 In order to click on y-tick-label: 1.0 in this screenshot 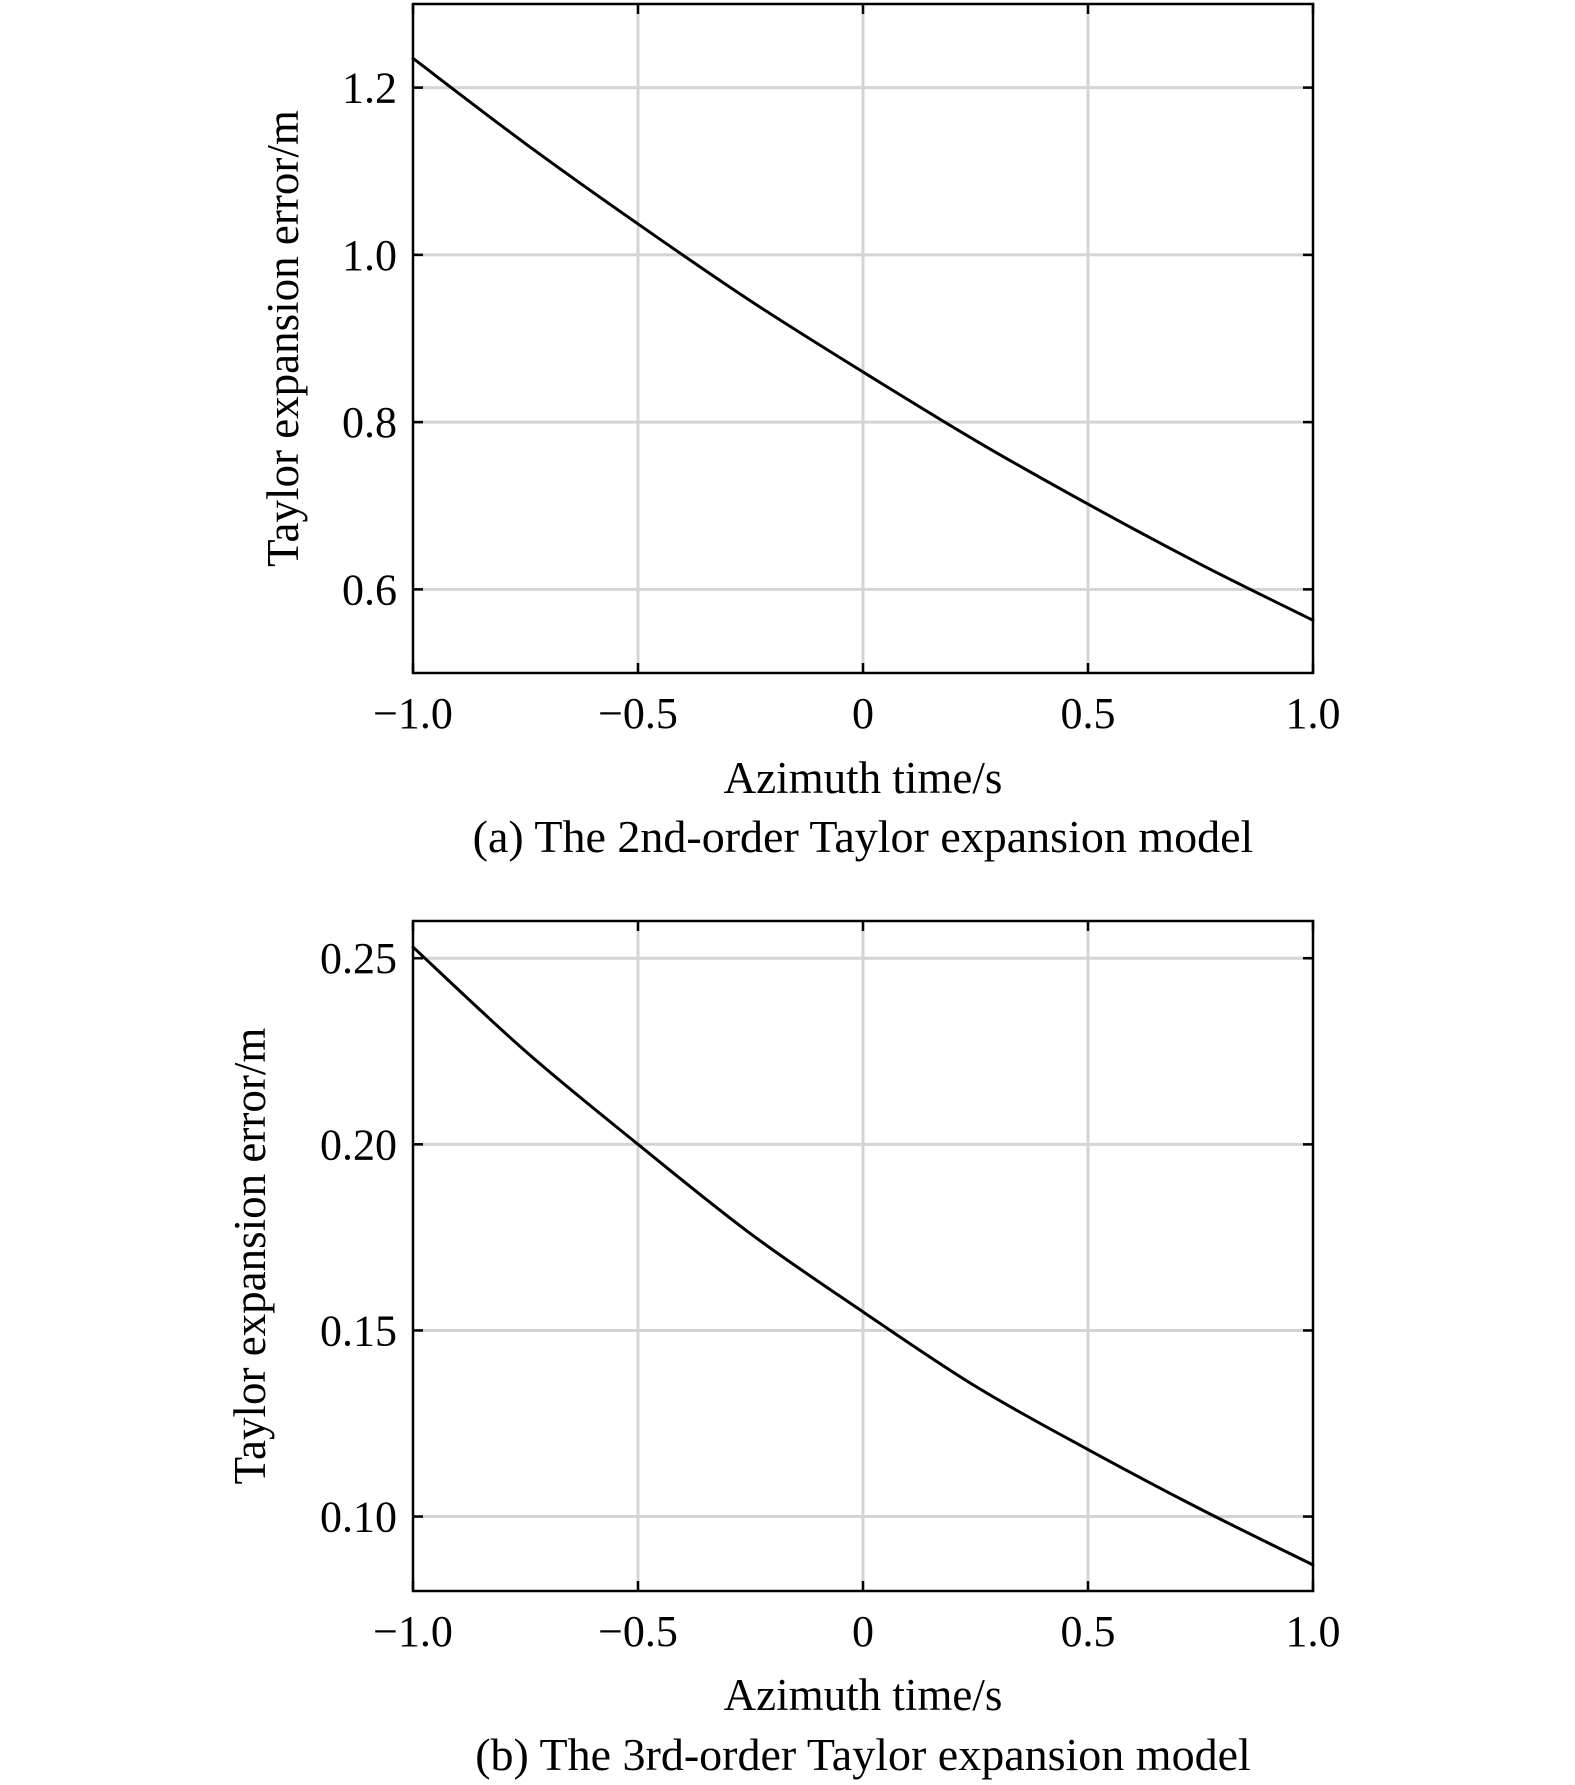, I will do `click(369, 255)`.